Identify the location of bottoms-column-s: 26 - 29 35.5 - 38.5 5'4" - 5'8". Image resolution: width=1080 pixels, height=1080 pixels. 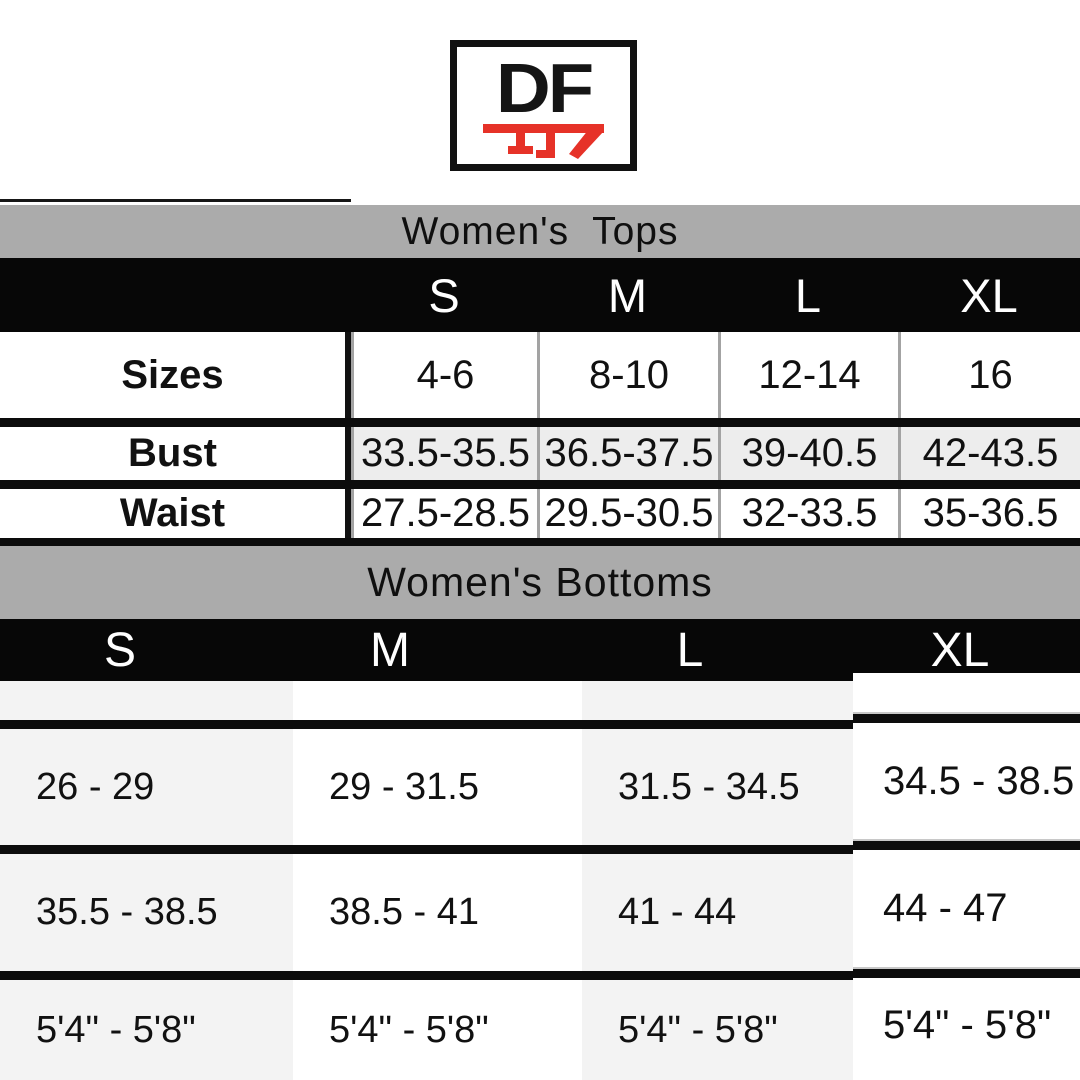
(146, 880).